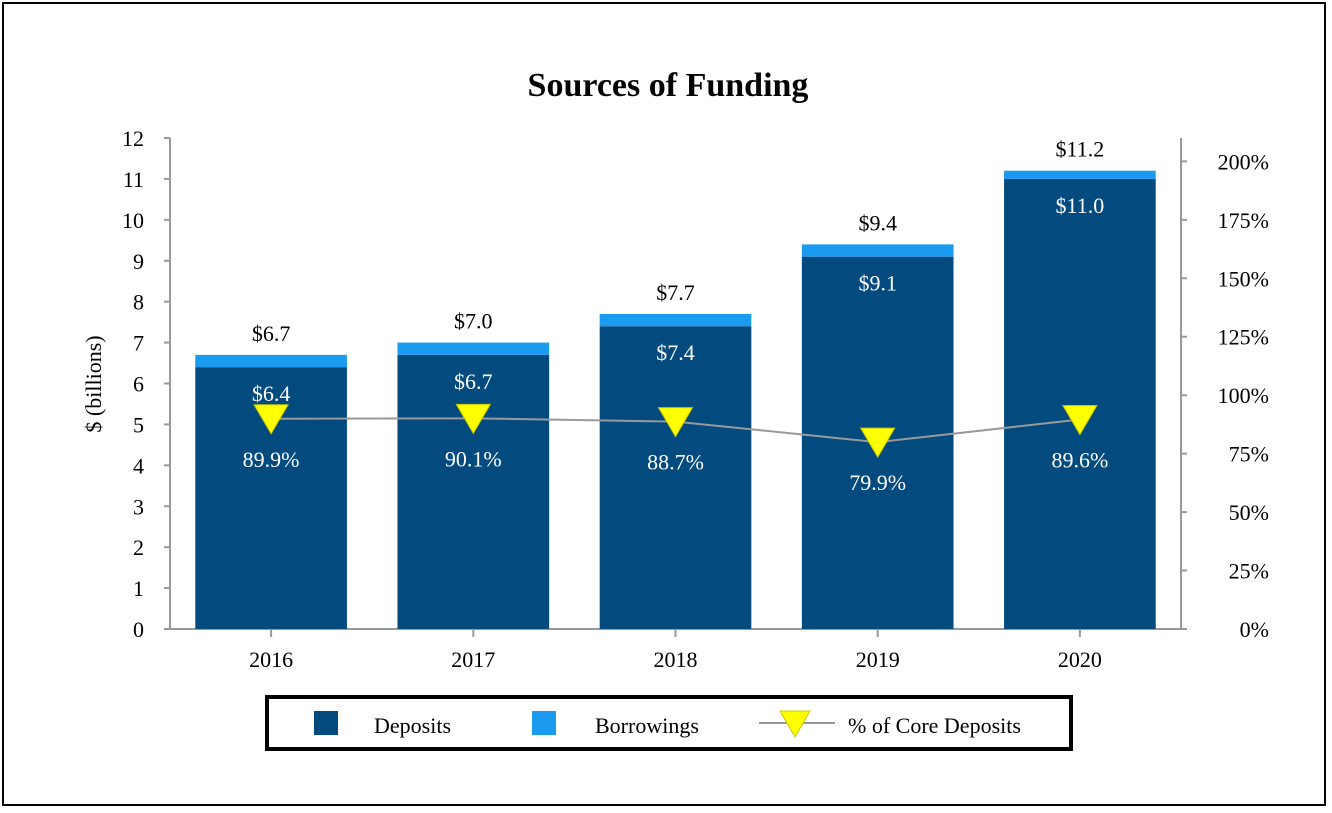 The image size is (1332, 813). I want to click on y-tick-label: 3, so click(138, 506).